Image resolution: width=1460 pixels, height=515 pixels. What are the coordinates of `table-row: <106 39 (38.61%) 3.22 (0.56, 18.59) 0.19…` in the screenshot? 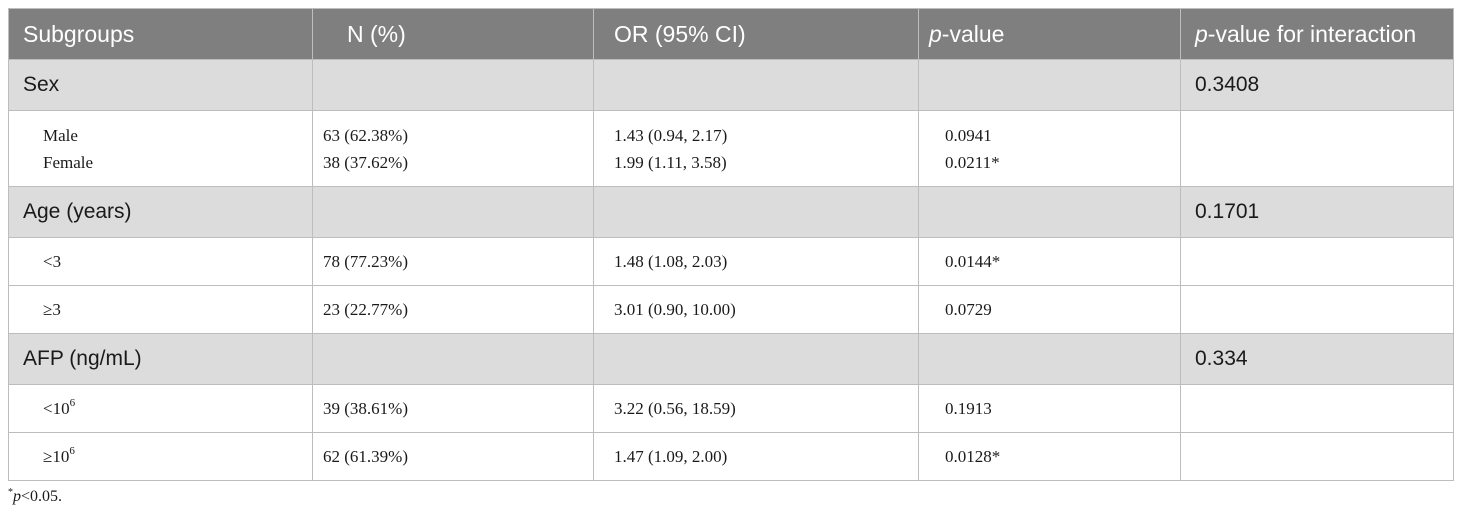 It's located at (731, 408).